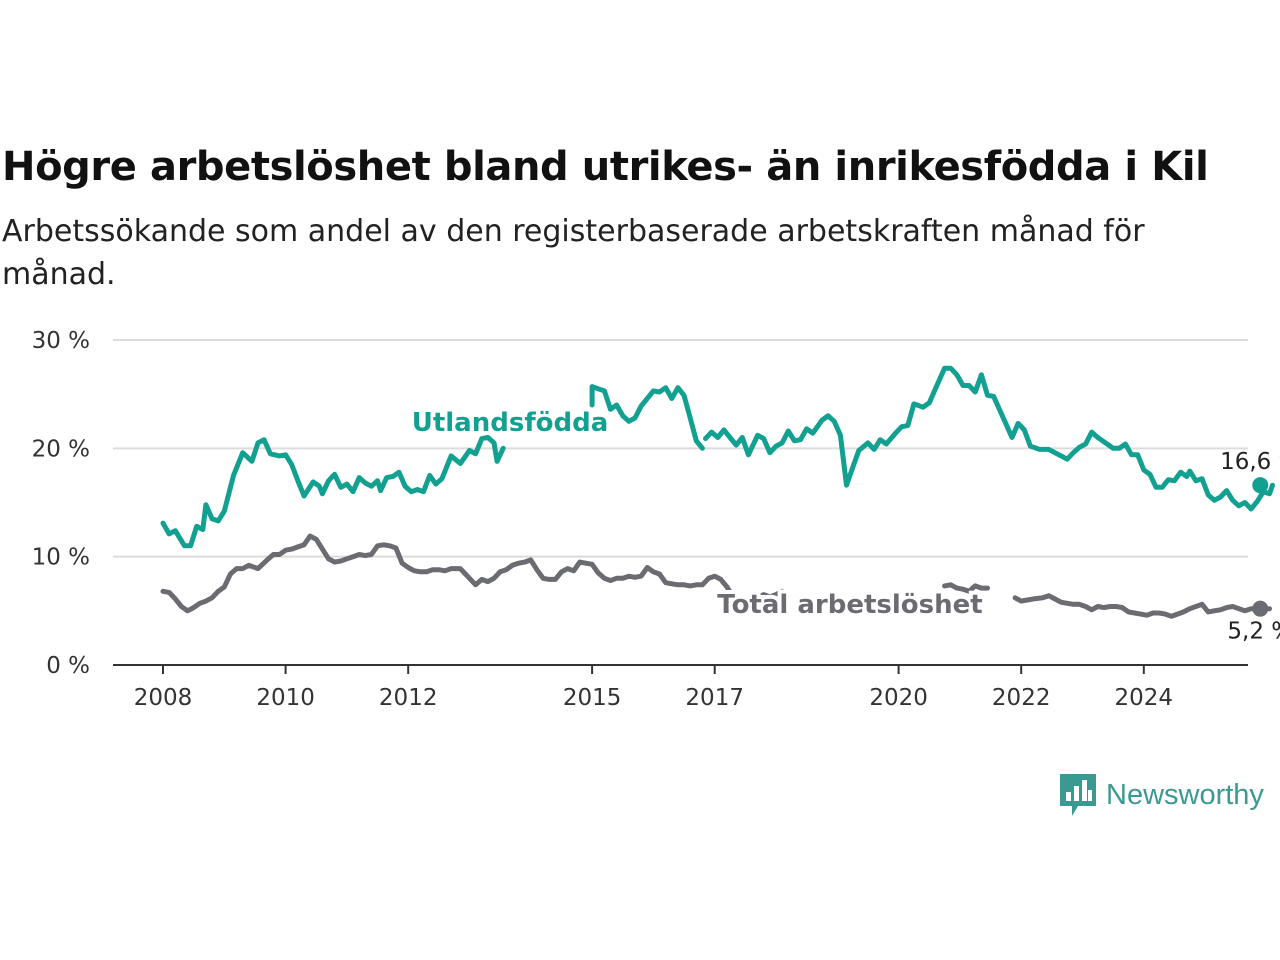  What do you see at coordinates (61, 341) in the screenshot?
I see `y-tick-label: 30 %` at bounding box center [61, 341].